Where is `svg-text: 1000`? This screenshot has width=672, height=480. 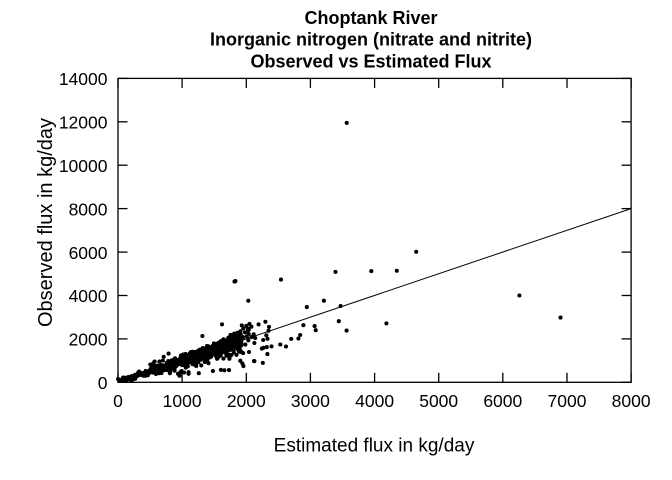 svg-text: 1000 is located at coordinates (182, 401).